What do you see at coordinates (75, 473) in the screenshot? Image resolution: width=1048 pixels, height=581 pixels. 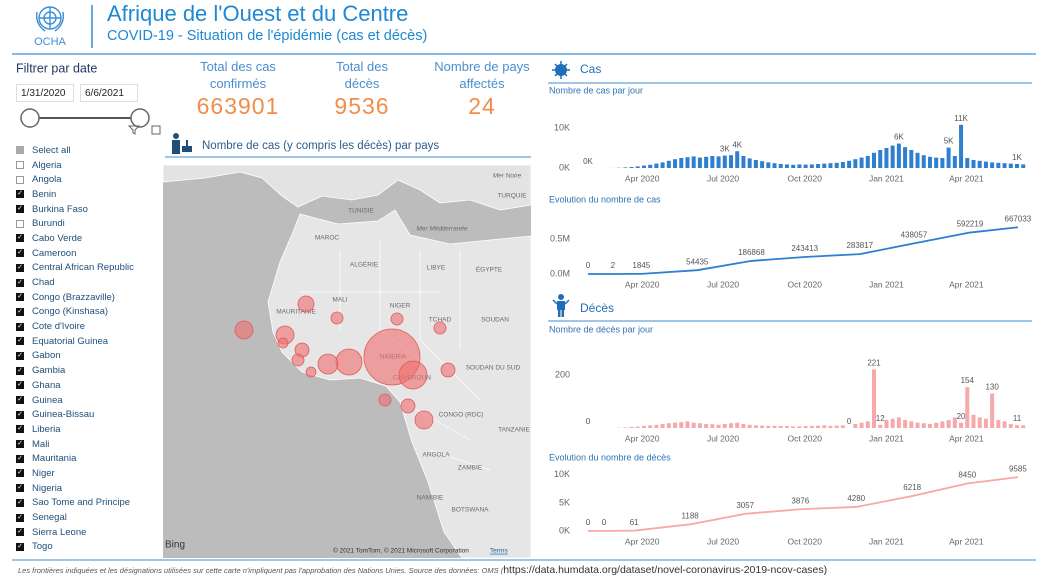 I see `country-row: ✓ Niger` at bounding box center [75, 473].